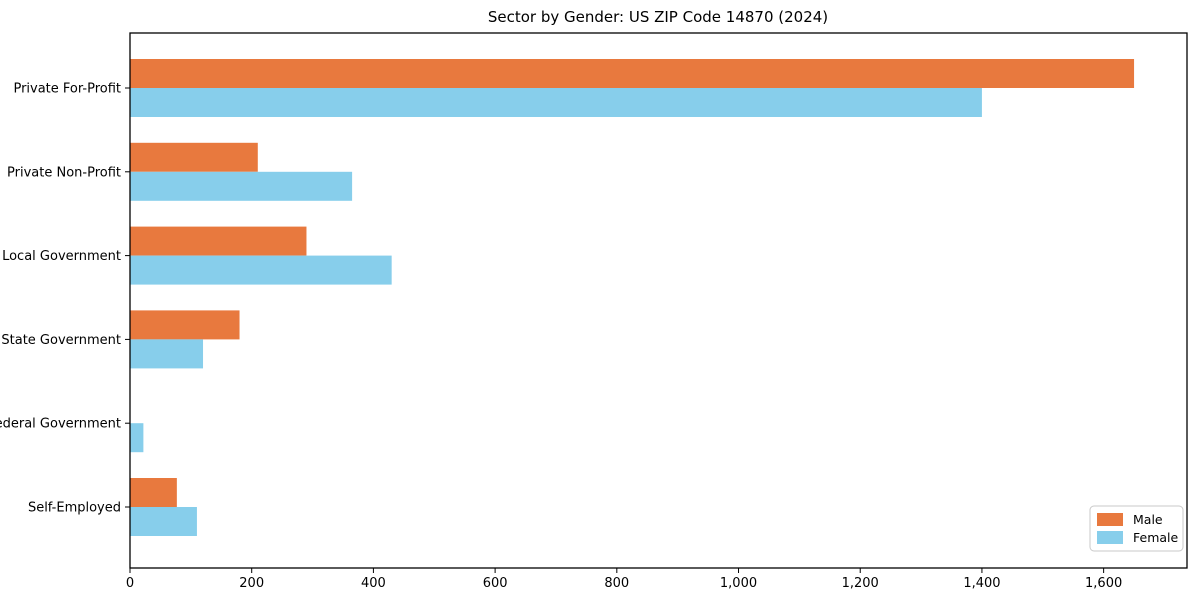 The image size is (1200, 600). What do you see at coordinates (860, 583) in the screenshot?
I see `x-tick-label: 1,200` at bounding box center [860, 583].